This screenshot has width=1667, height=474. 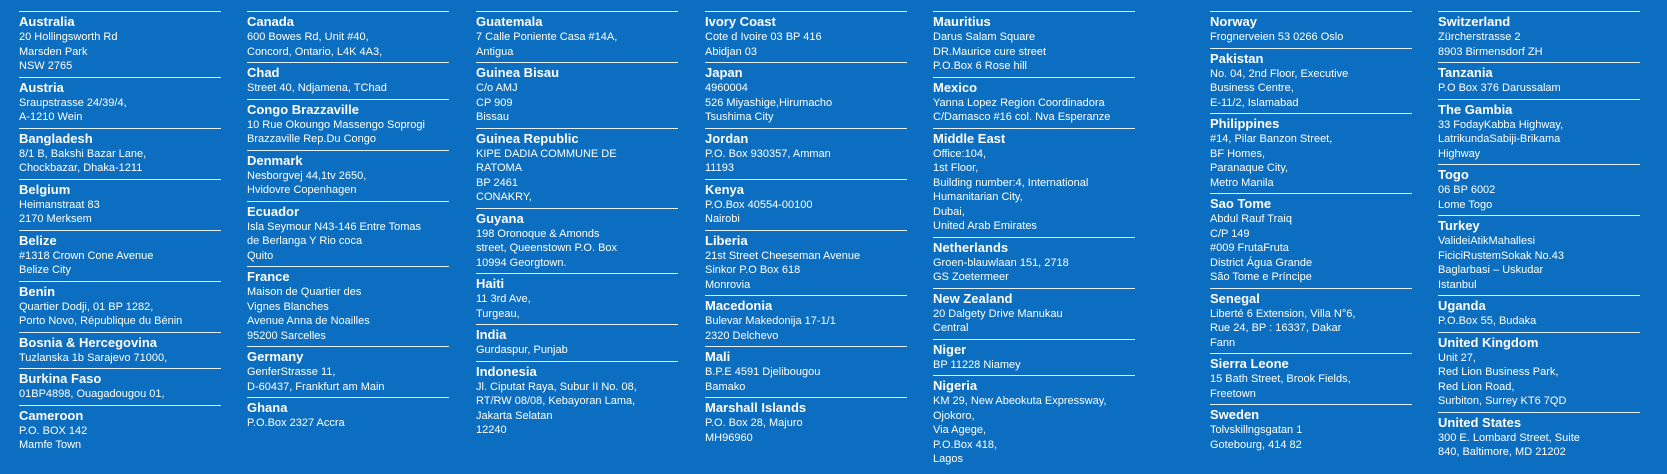 What do you see at coordinates (1475, 109) in the screenshot?
I see `country-name: The Gambia` at bounding box center [1475, 109].